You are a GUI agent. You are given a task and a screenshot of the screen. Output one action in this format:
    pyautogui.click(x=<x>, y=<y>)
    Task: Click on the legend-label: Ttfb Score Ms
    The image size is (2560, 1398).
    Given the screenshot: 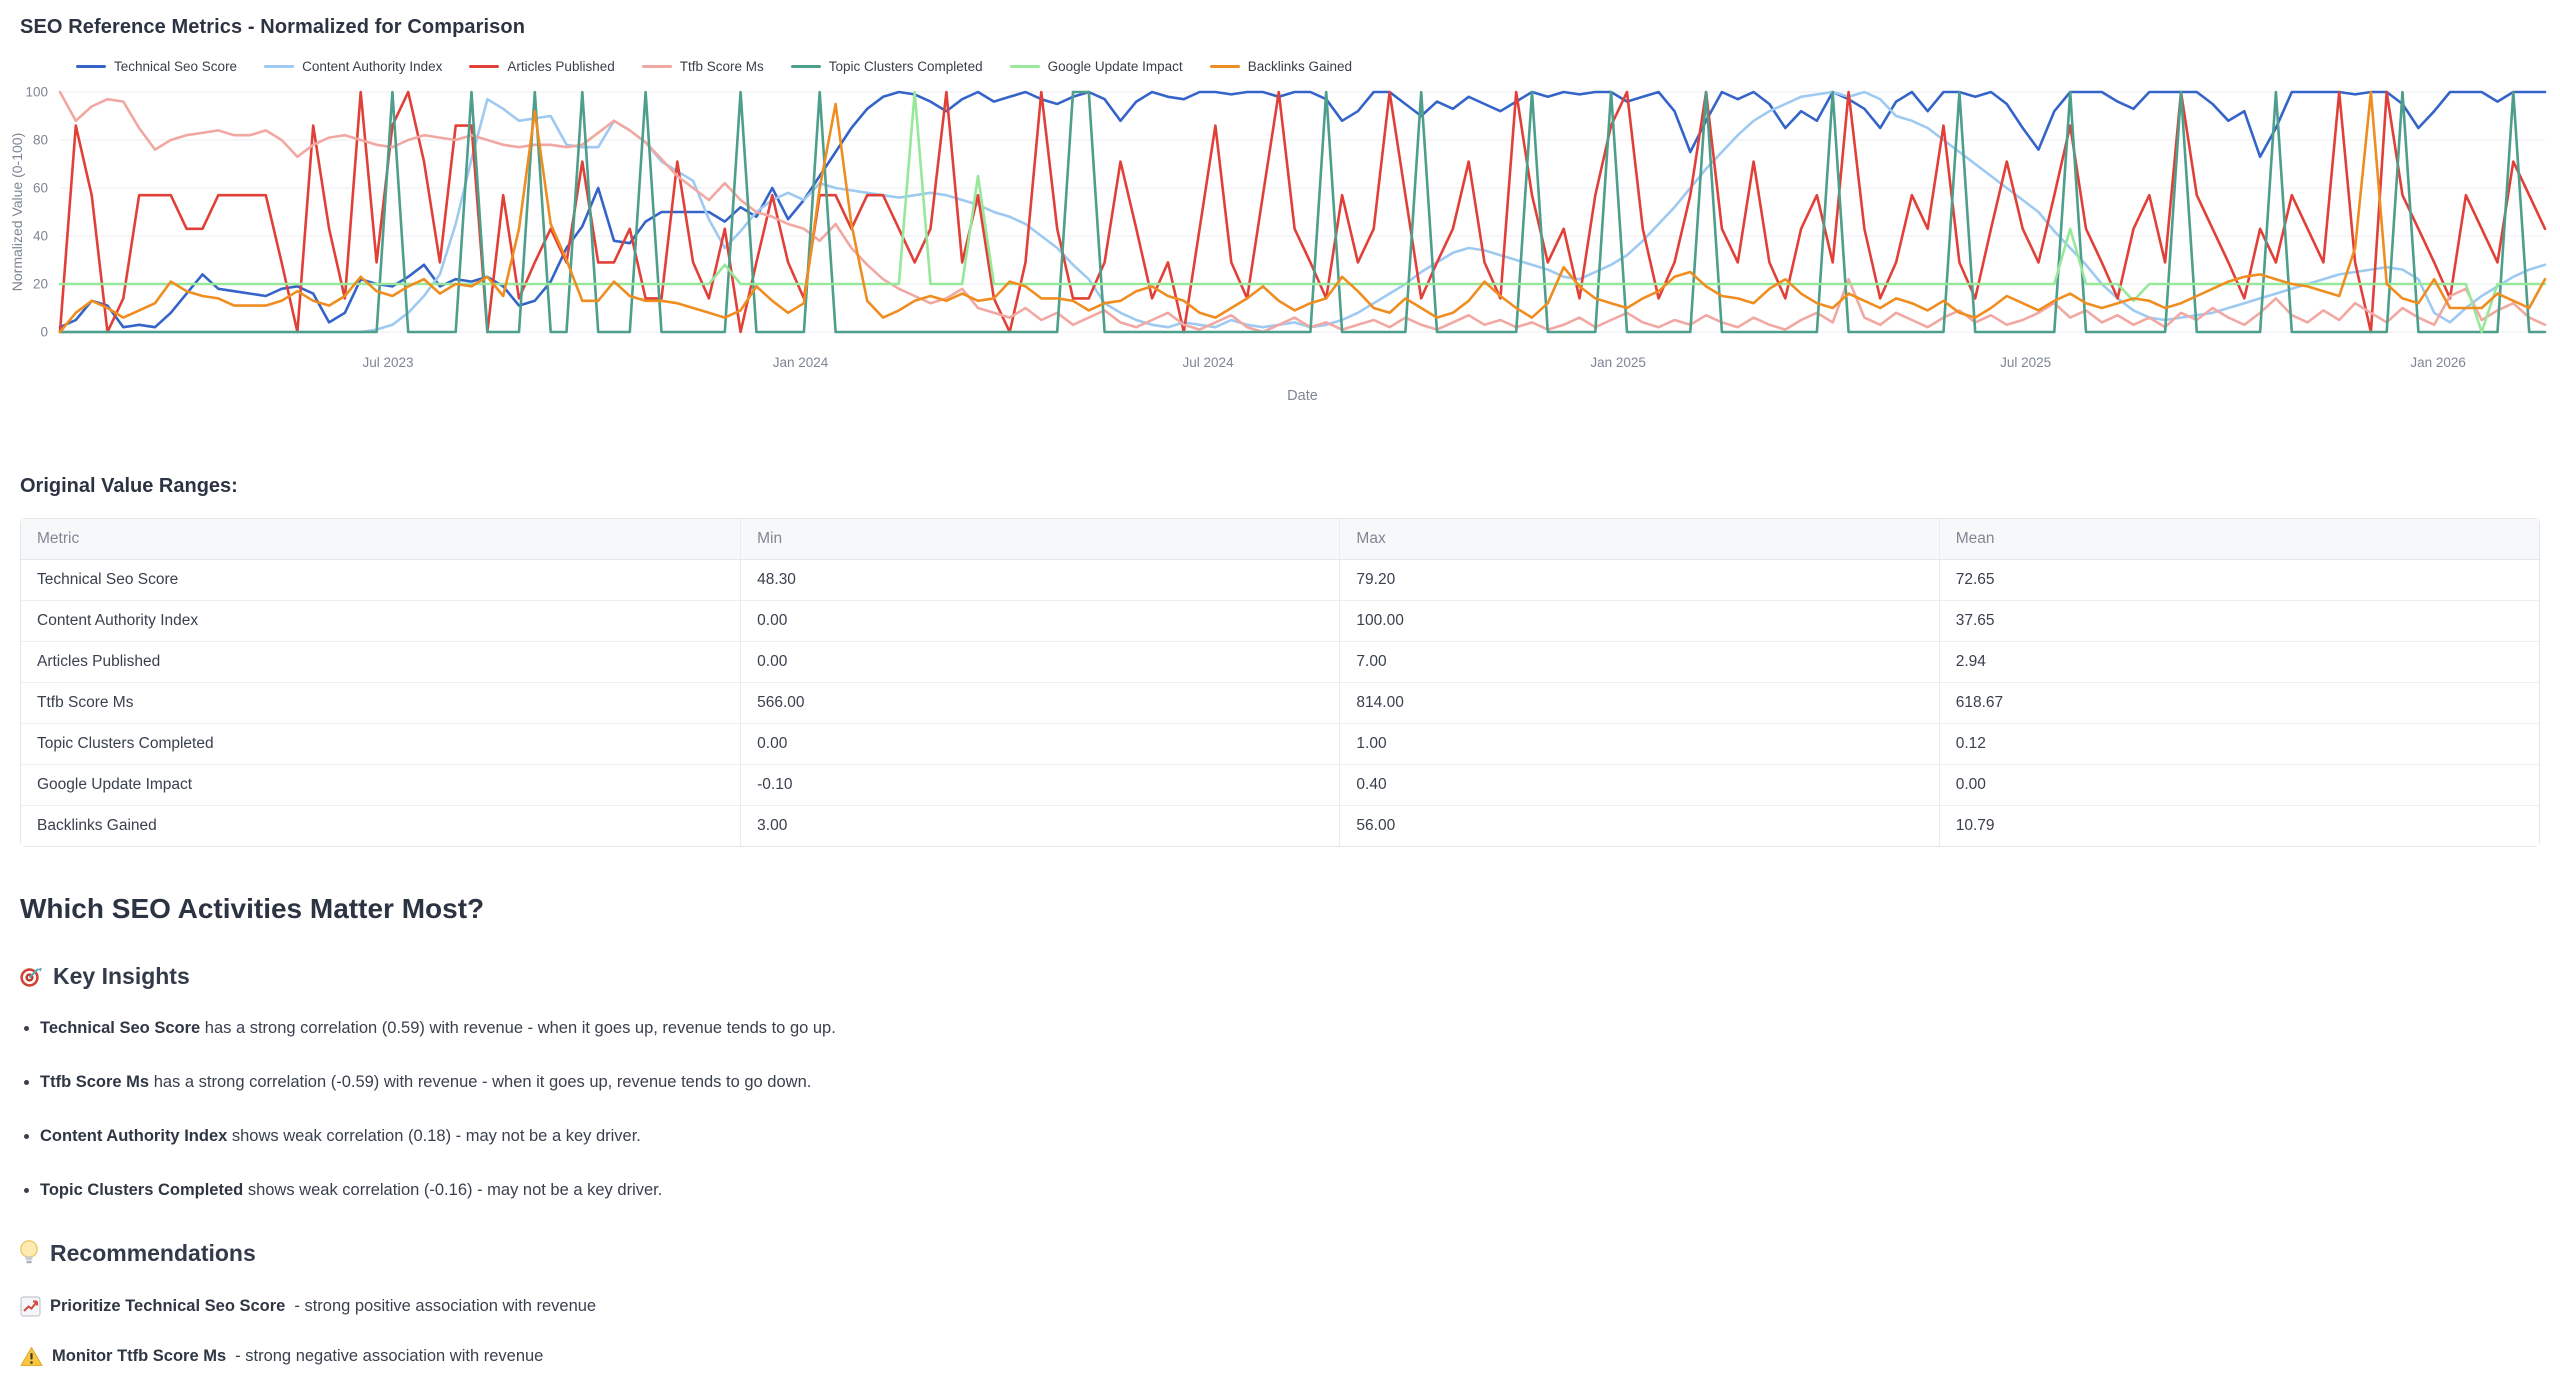 What is the action you would take?
    pyautogui.click(x=721, y=66)
    